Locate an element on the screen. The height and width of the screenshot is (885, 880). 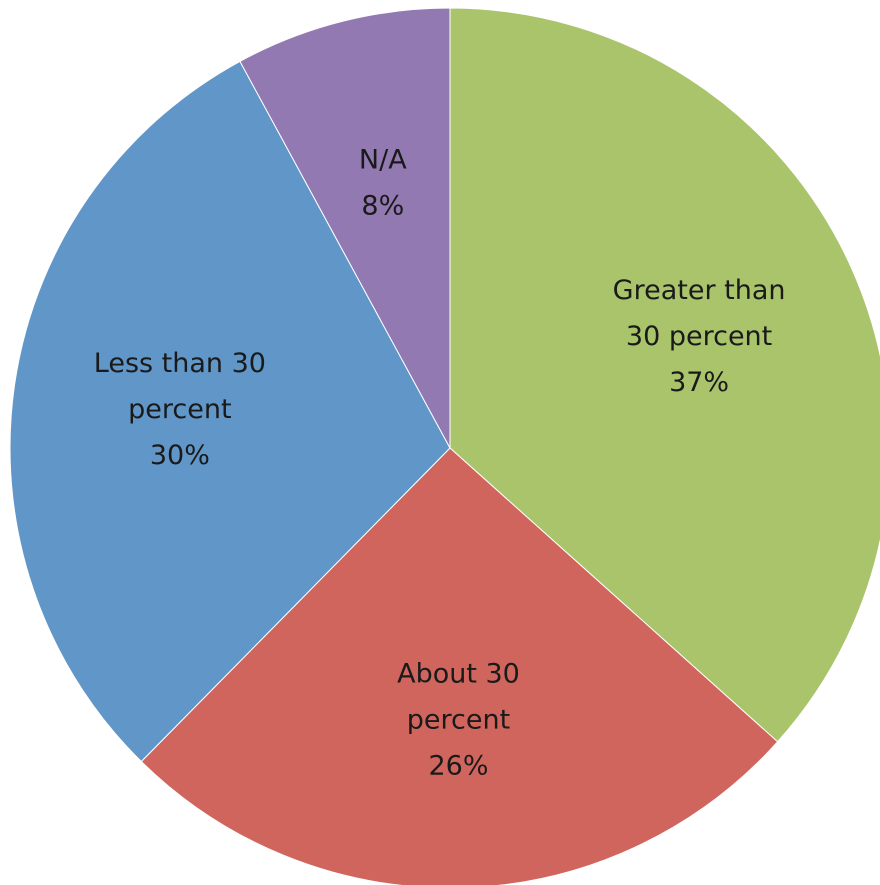
pie-label-less-than-30-percent: Less than 30 percent 30% is located at coordinates (180, 408).